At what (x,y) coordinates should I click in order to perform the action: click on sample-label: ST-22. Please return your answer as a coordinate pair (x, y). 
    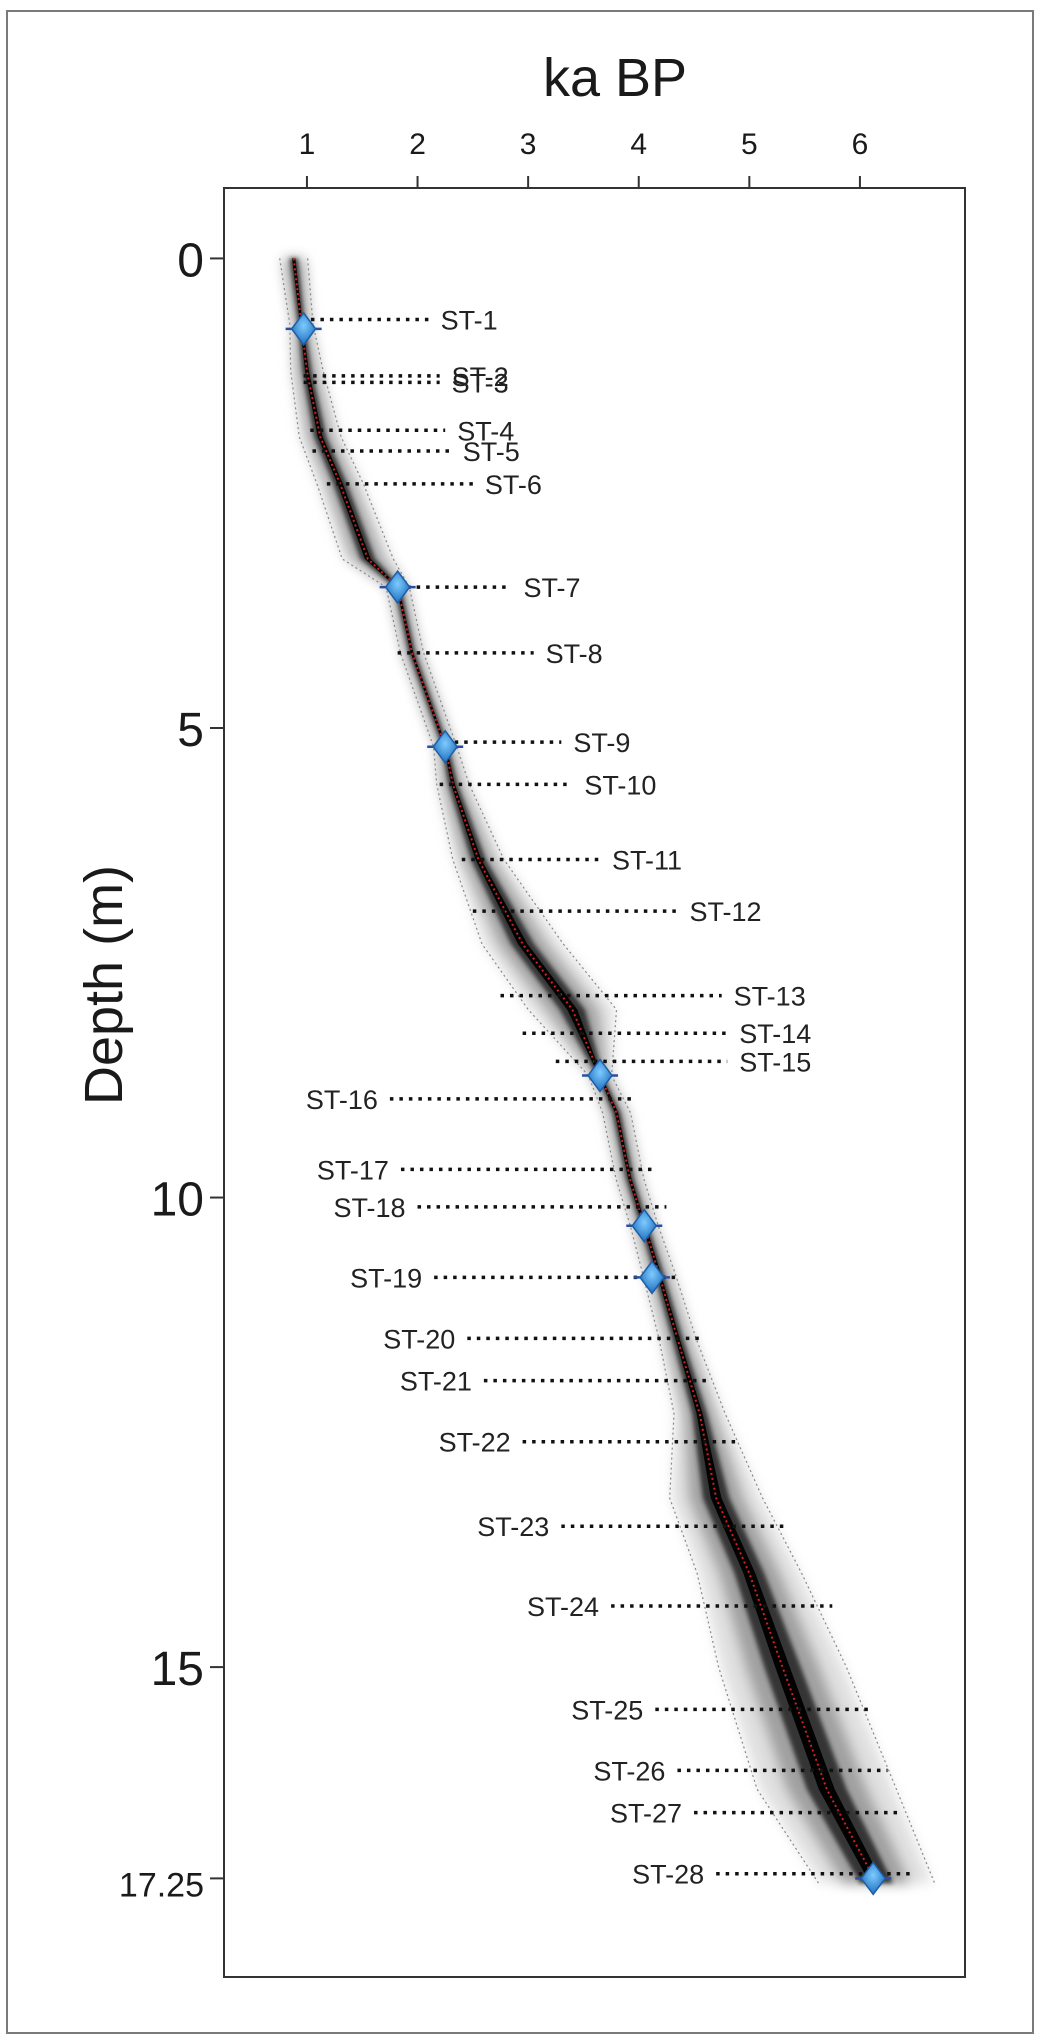
    Looking at the image, I should click on (475, 1443).